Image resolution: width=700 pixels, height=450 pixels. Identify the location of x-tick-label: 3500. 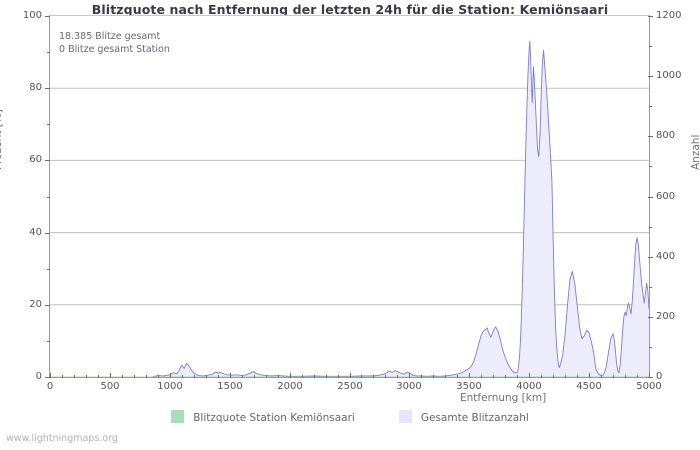
(469, 386).